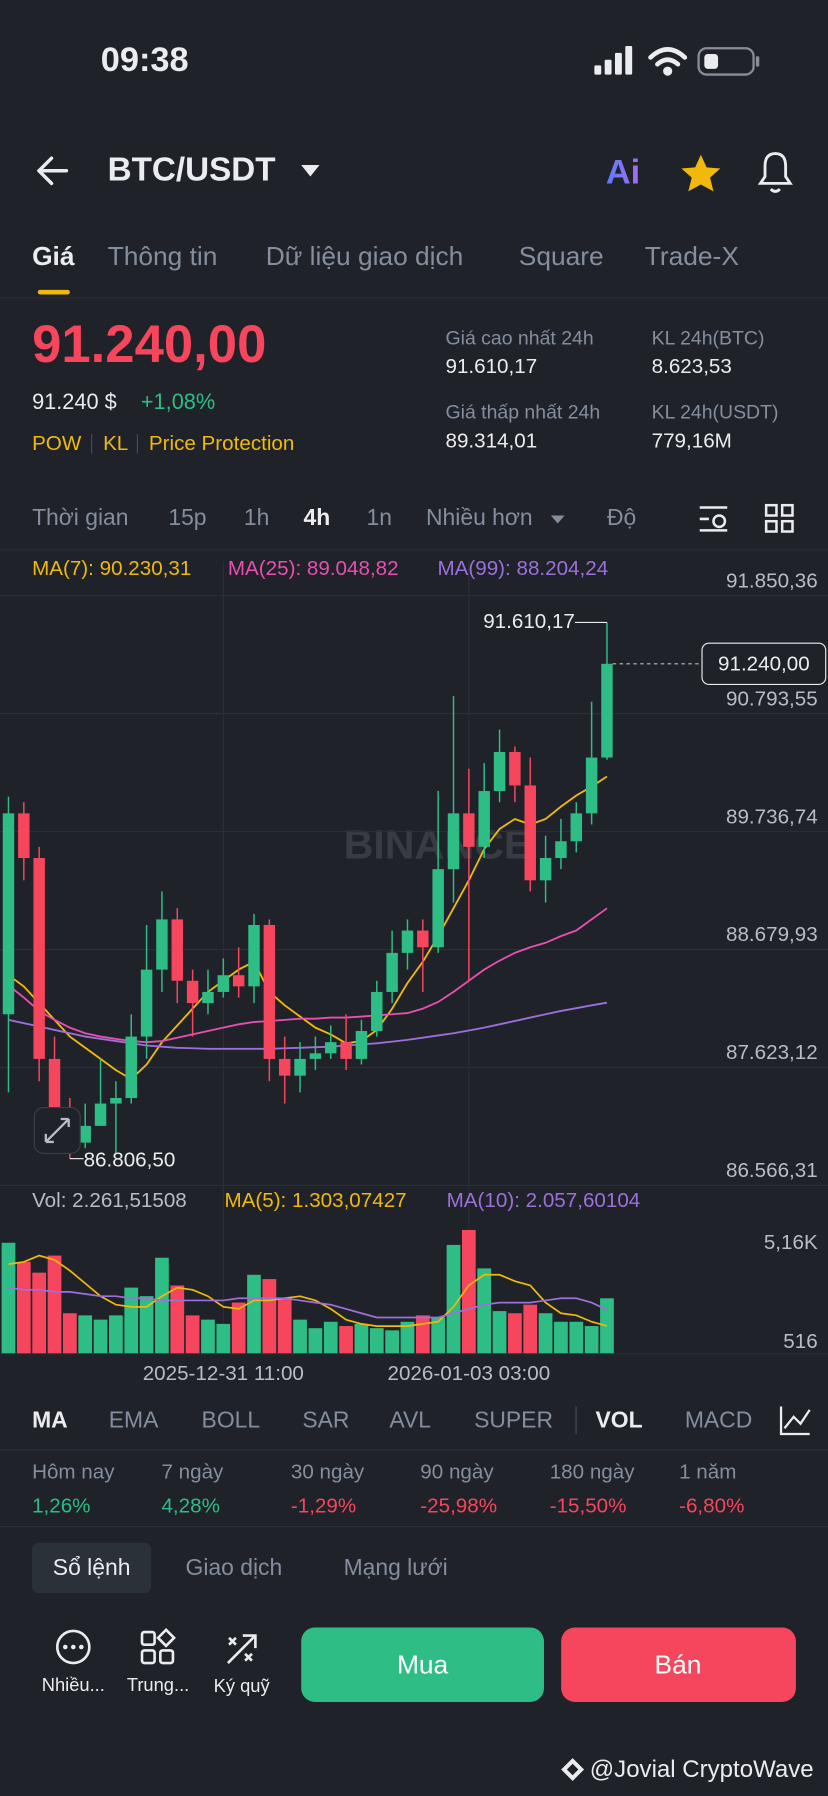  I want to click on interval: Độ, so click(621, 517).